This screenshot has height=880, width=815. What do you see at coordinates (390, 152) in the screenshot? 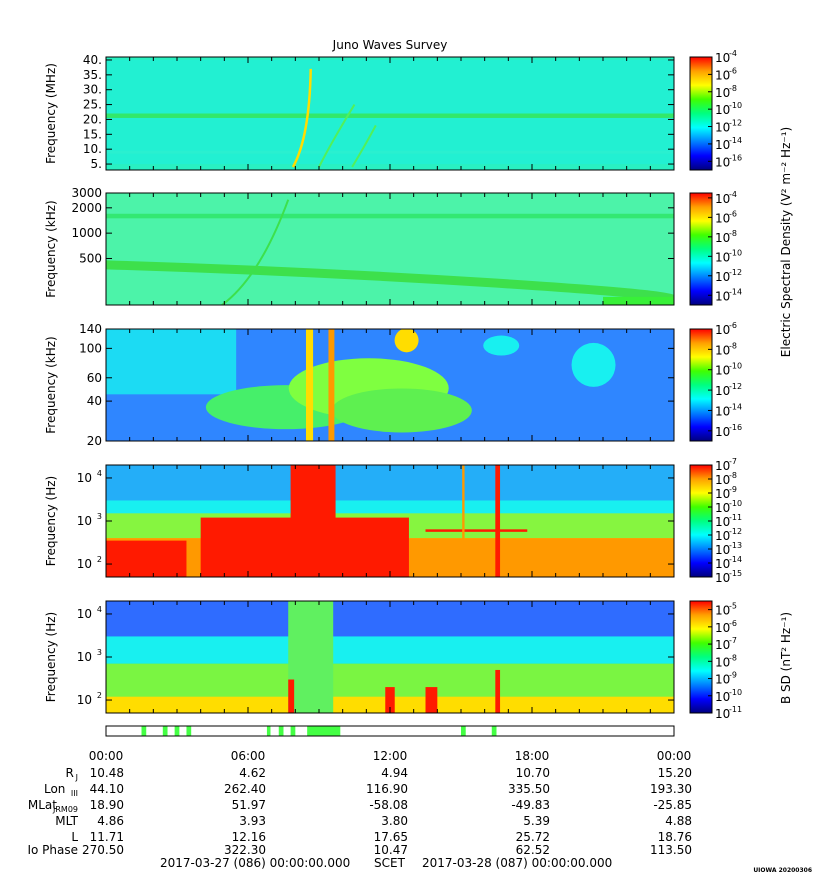
I see `faint-line` at bounding box center [390, 152].